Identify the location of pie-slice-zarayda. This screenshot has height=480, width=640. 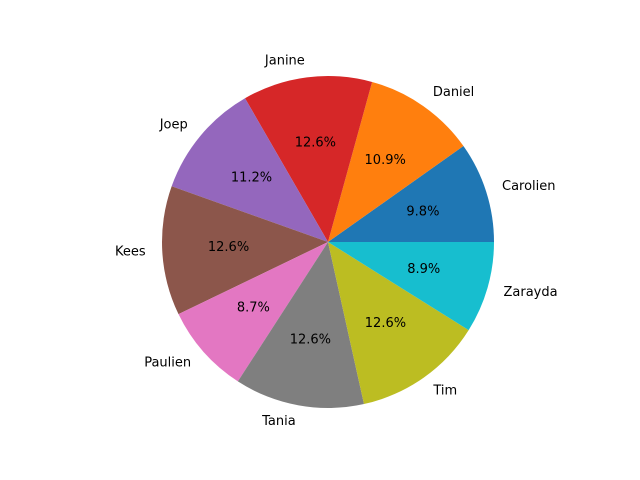
(411, 286).